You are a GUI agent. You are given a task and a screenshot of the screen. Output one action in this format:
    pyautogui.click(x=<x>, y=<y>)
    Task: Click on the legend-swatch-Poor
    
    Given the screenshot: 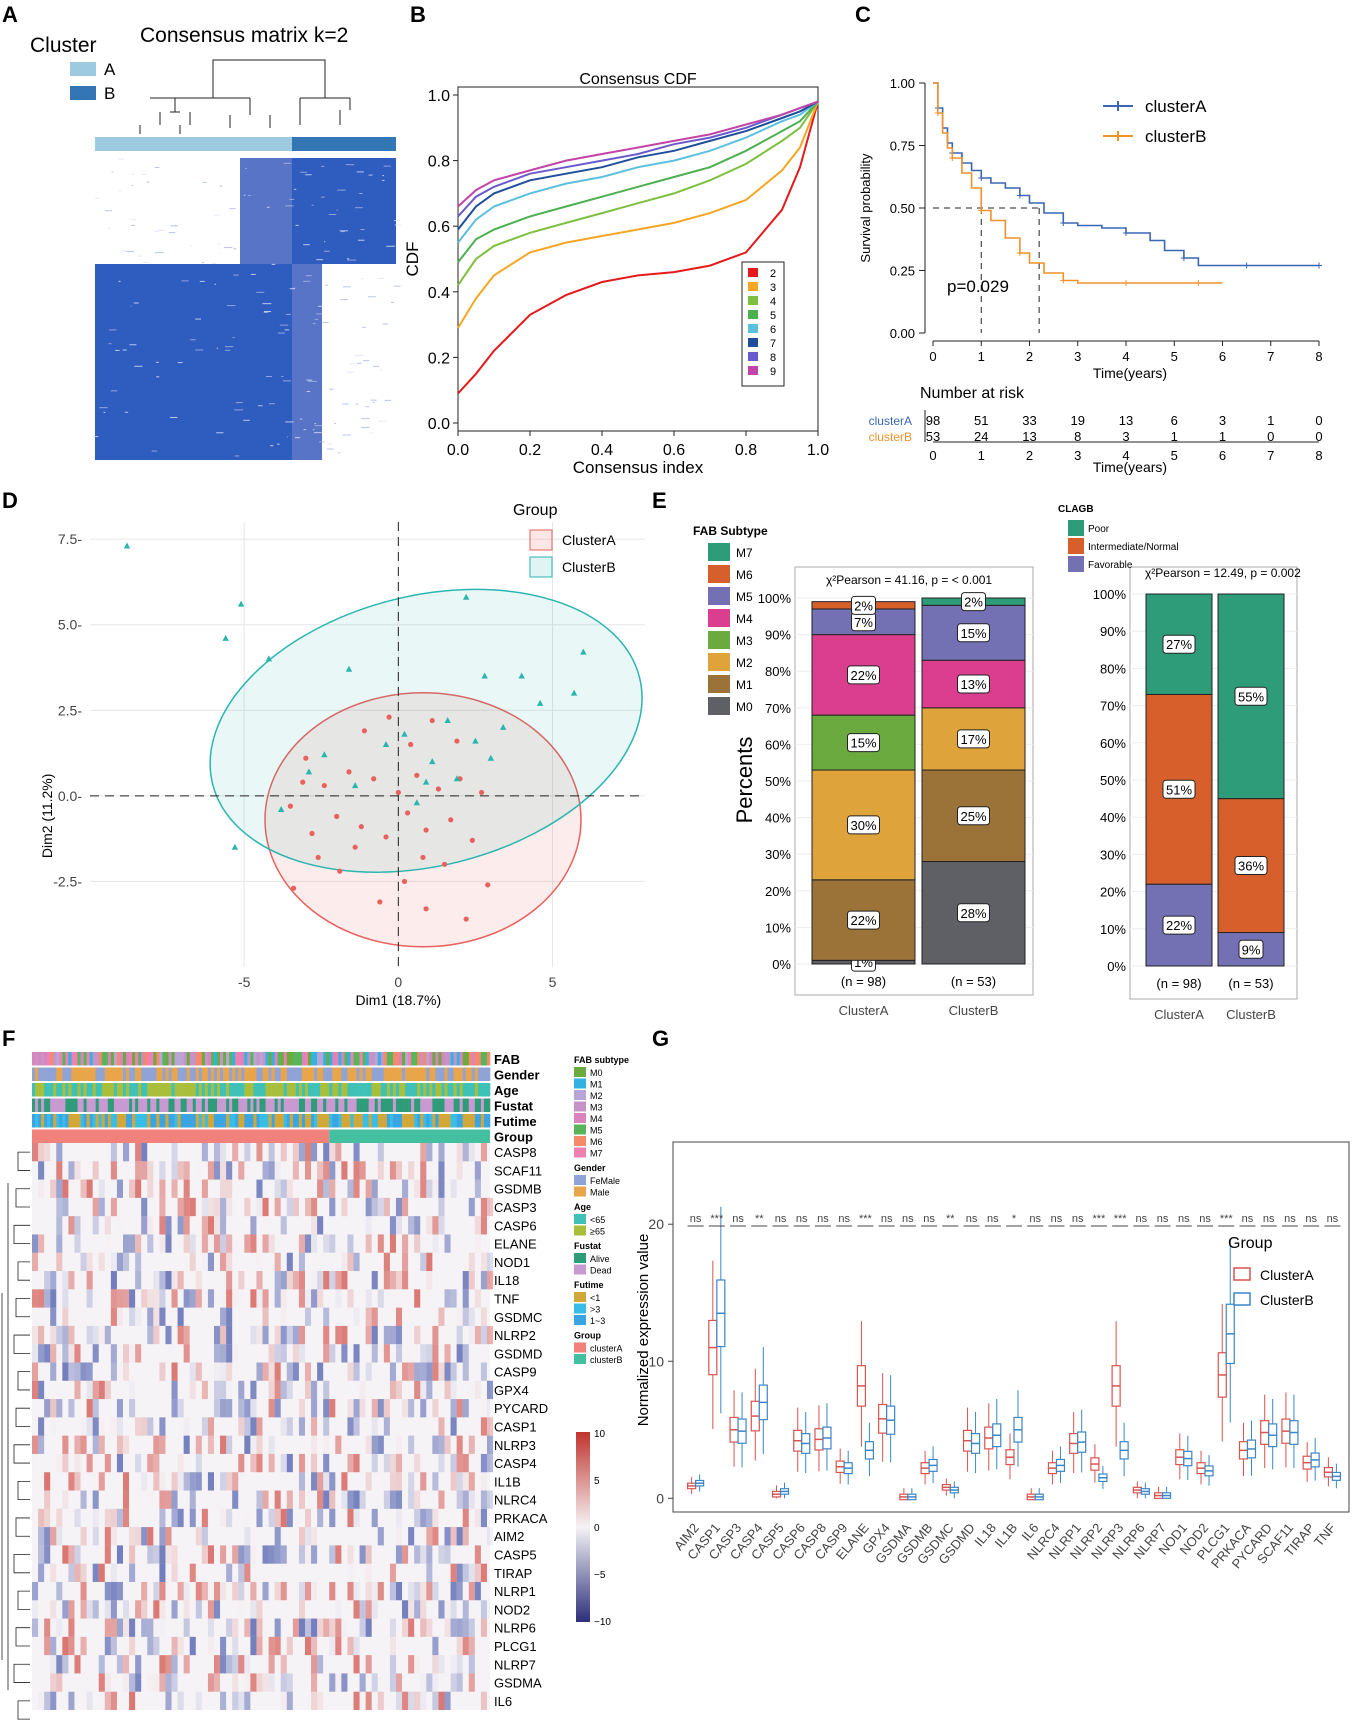 What is the action you would take?
    pyautogui.click(x=1076, y=528)
    